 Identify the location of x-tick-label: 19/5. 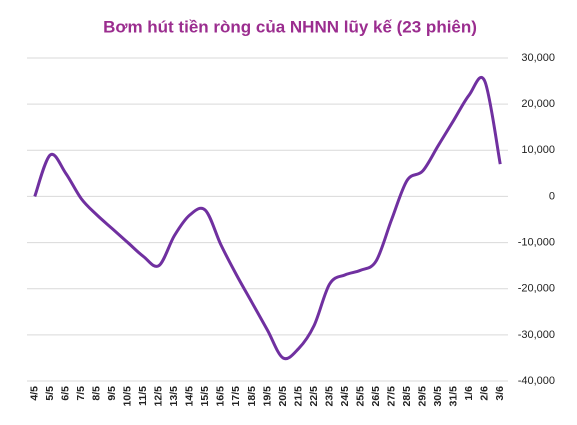
(267, 396).